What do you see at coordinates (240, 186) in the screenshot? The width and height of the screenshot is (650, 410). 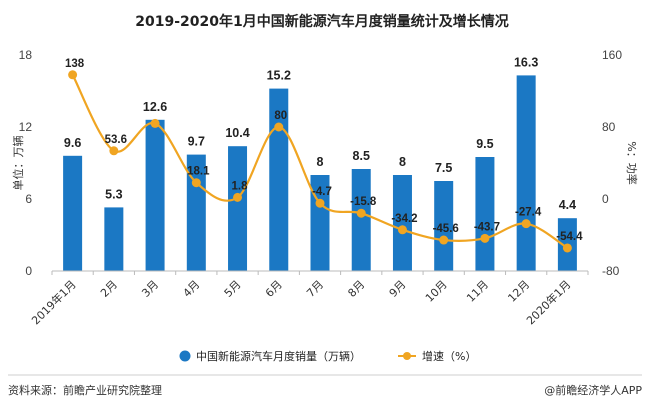 I see `growth-value-label: 1.8` at bounding box center [240, 186].